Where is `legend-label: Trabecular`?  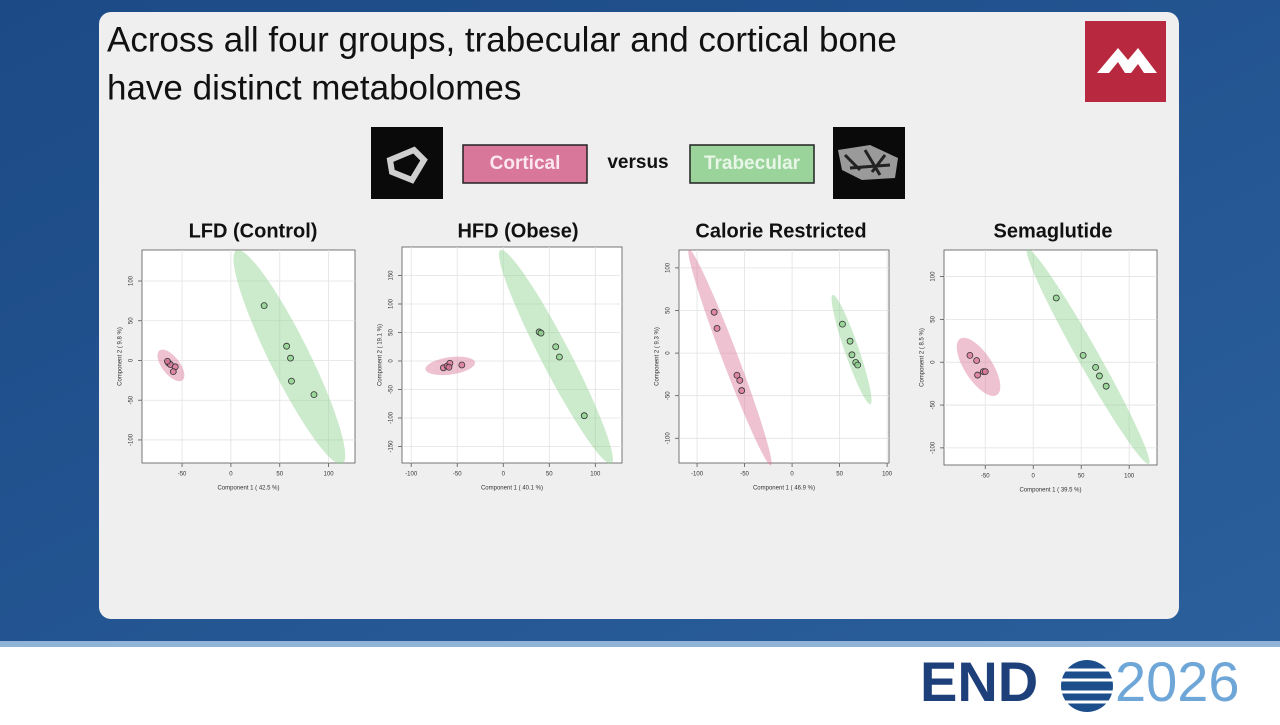 legend-label: Trabecular is located at coordinates (752, 163).